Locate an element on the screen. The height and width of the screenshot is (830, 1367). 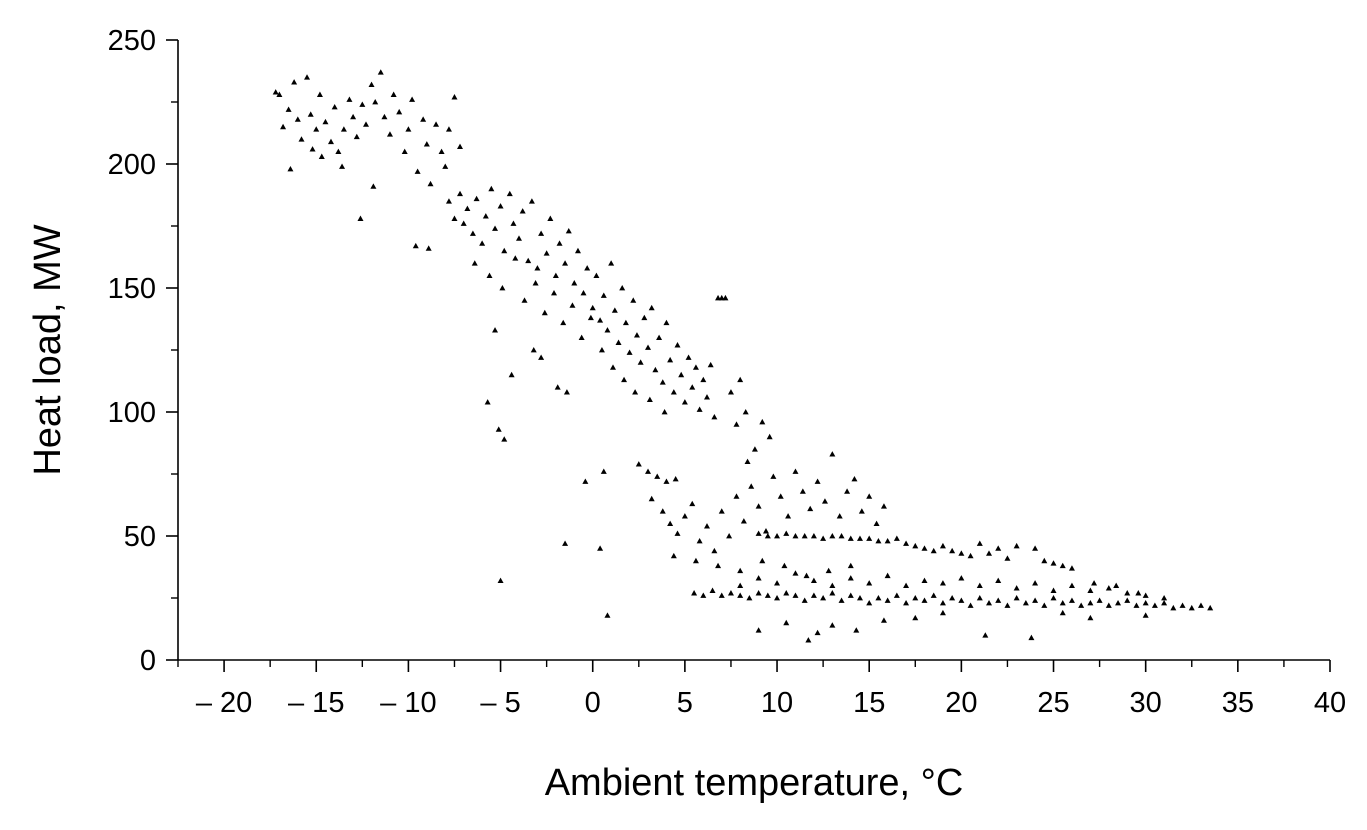
x-tick-label: 20 is located at coordinates (961, 703).